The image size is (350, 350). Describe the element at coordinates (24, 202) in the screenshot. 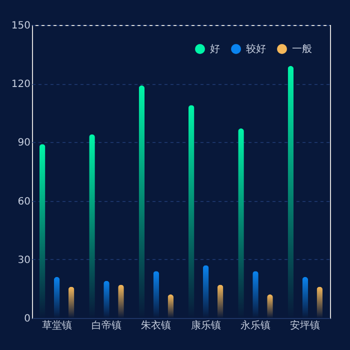

I see `y-tick-label: 60` at that location.